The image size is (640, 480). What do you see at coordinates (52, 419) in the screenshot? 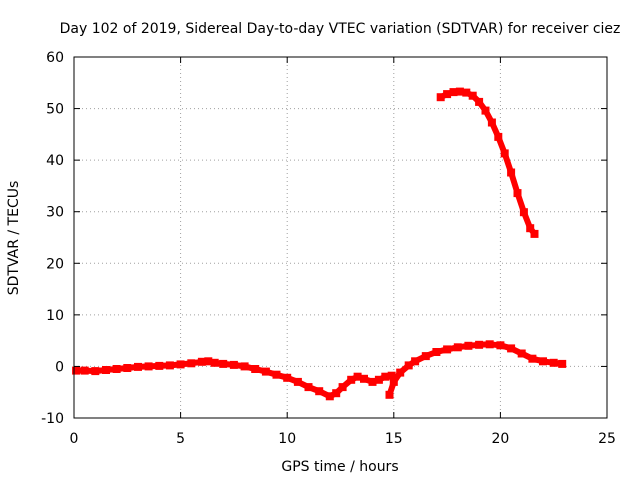
I see `y-tick-label: -10` at bounding box center [52, 419].